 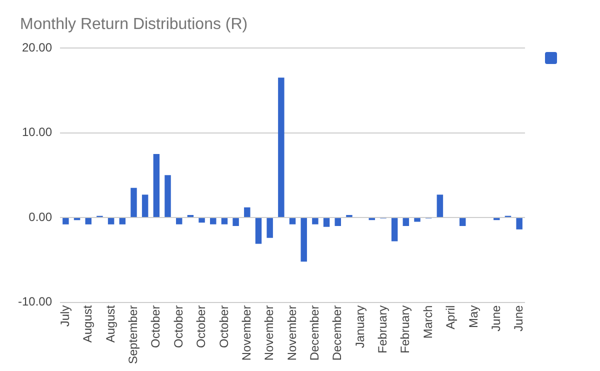 I want to click on chart-title: Monthly Return Distributions (R), so click(x=134, y=25).